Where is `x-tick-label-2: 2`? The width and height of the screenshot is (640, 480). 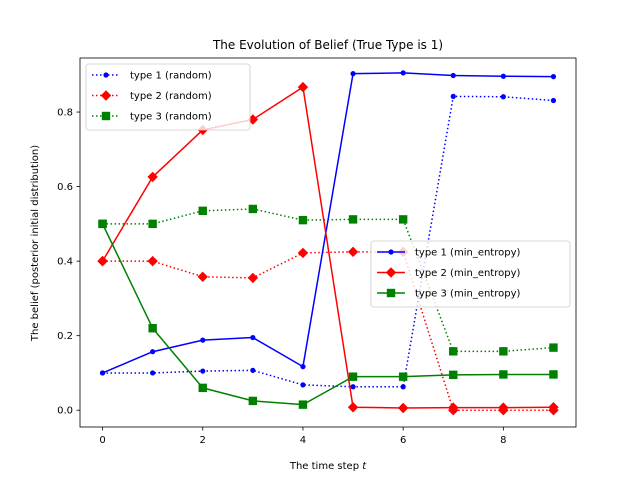
x-tick-label-2: 2 is located at coordinates (203, 440).